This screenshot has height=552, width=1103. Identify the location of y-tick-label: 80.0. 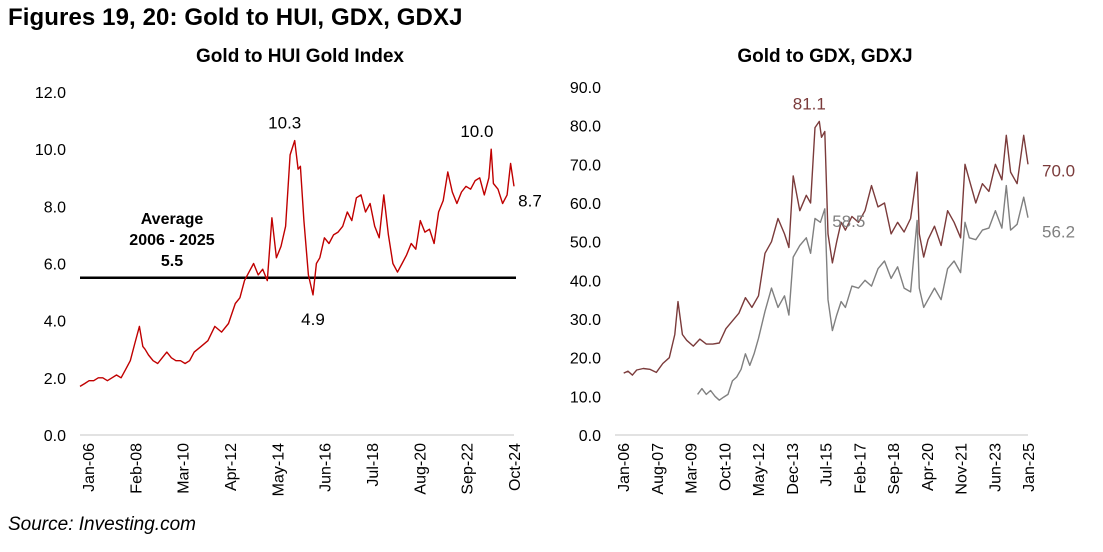
(585, 127).